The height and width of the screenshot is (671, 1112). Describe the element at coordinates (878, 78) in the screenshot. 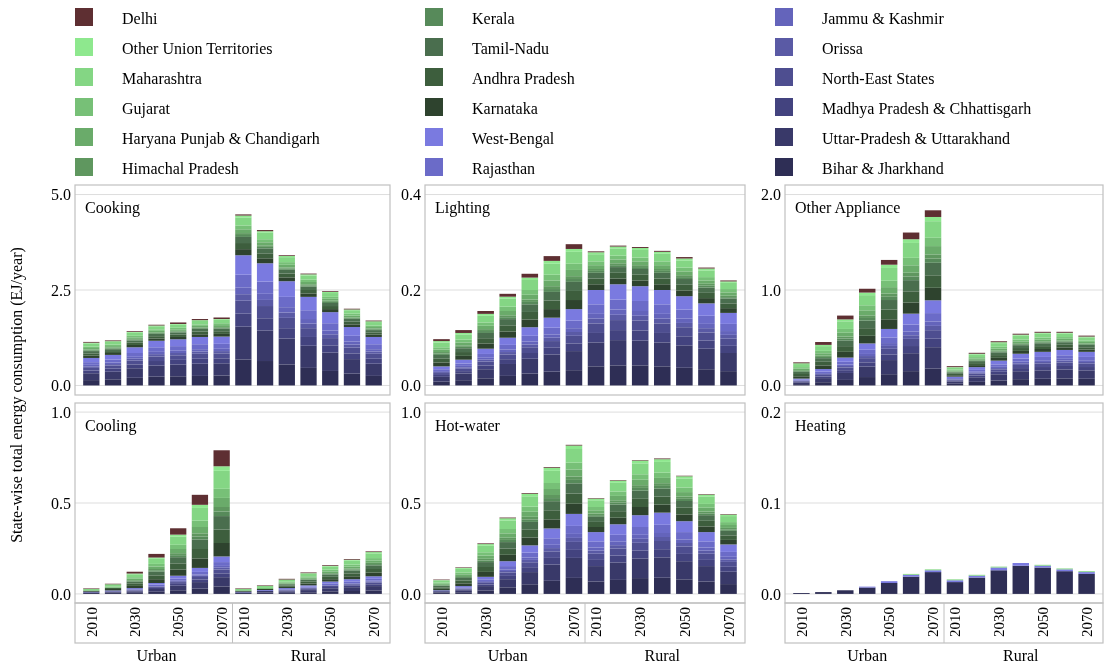

I see `legend-label: North-East States` at that location.